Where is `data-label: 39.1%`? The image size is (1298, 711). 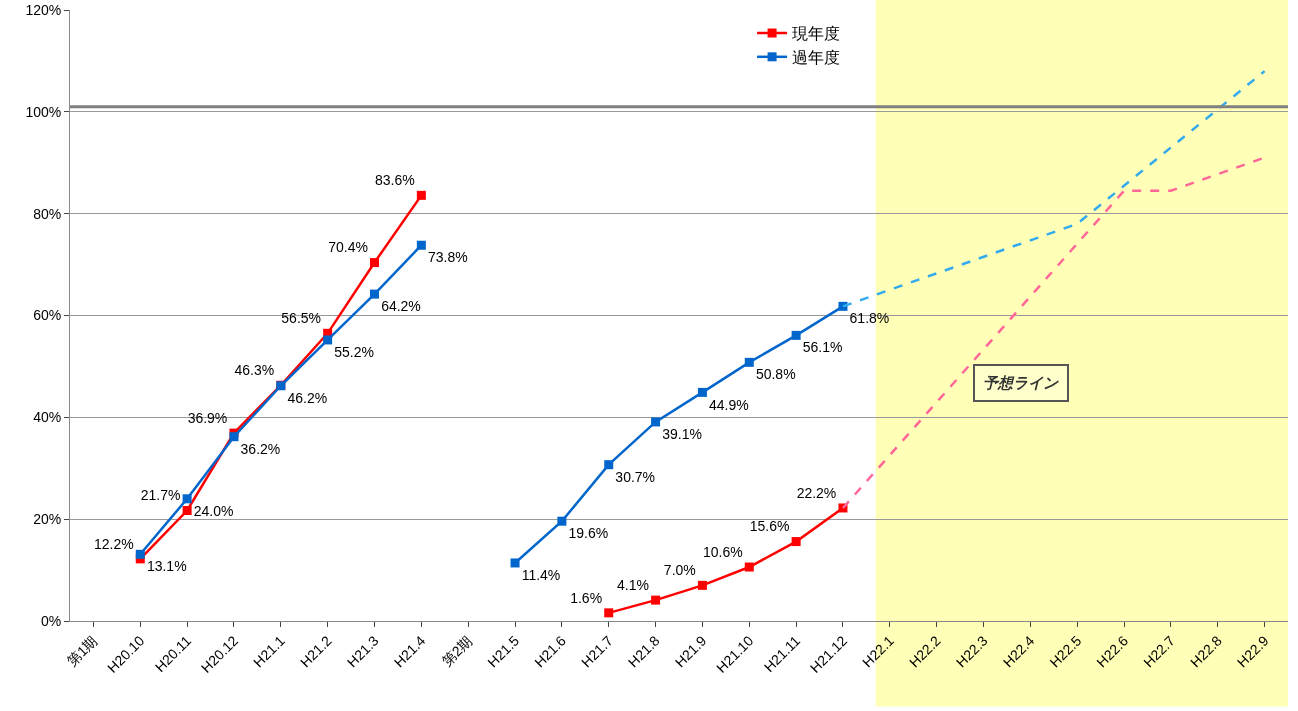 data-label: 39.1% is located at coordinates (682, 434).